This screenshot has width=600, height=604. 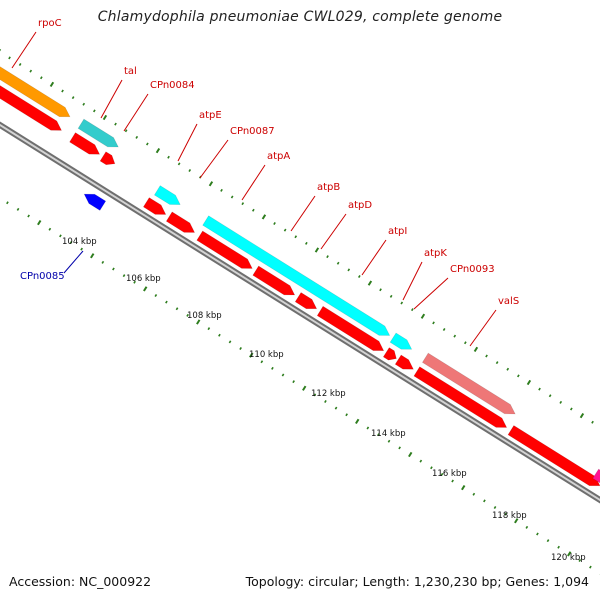 What do you see at coordinates (296, 276) in the screenshot?
I see `atpA-feature` at bounding box center [296, 276].